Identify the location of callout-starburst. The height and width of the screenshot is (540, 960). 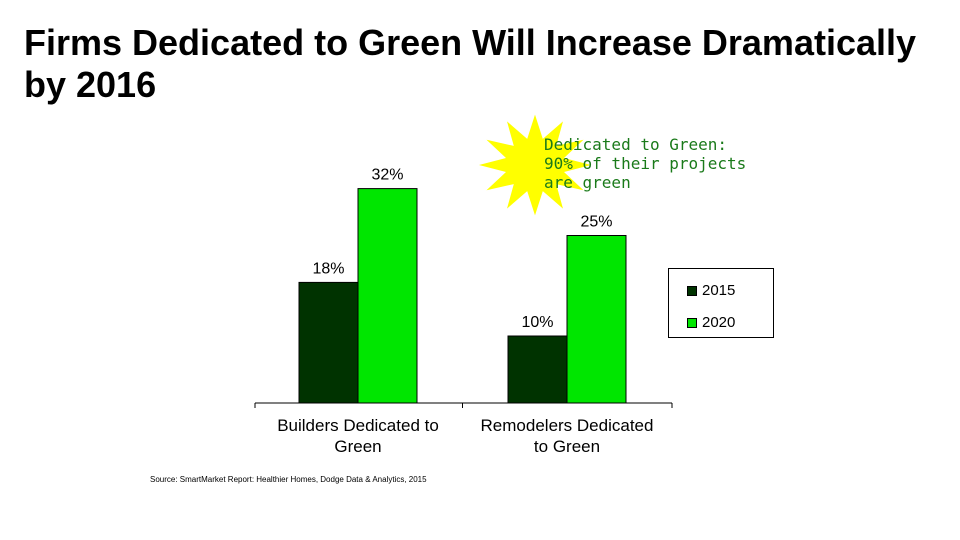
(535, 165).